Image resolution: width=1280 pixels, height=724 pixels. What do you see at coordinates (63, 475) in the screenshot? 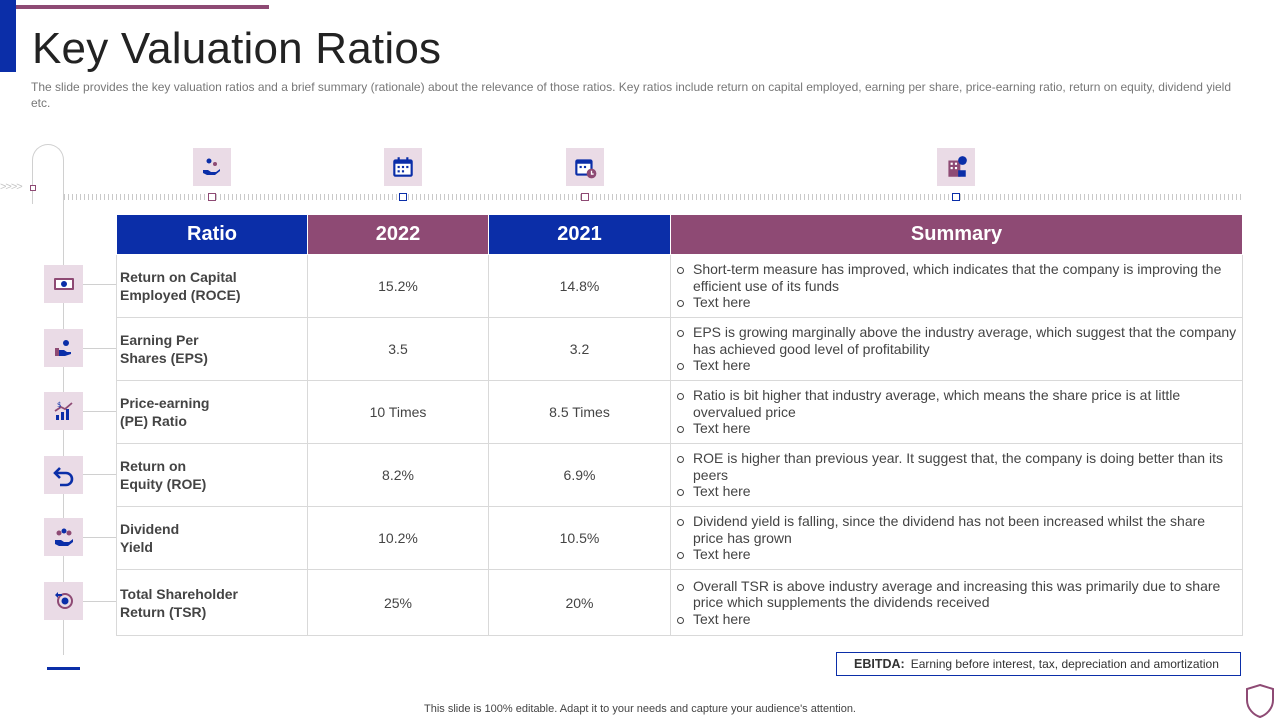
I see `return-arrow-icon` at bounding box center [63, 475].